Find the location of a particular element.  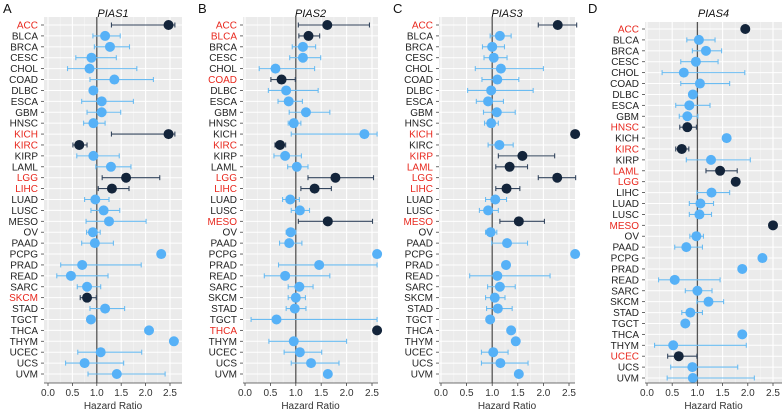

x-tick-label: 1.5 is located at coordinates (723, 393).